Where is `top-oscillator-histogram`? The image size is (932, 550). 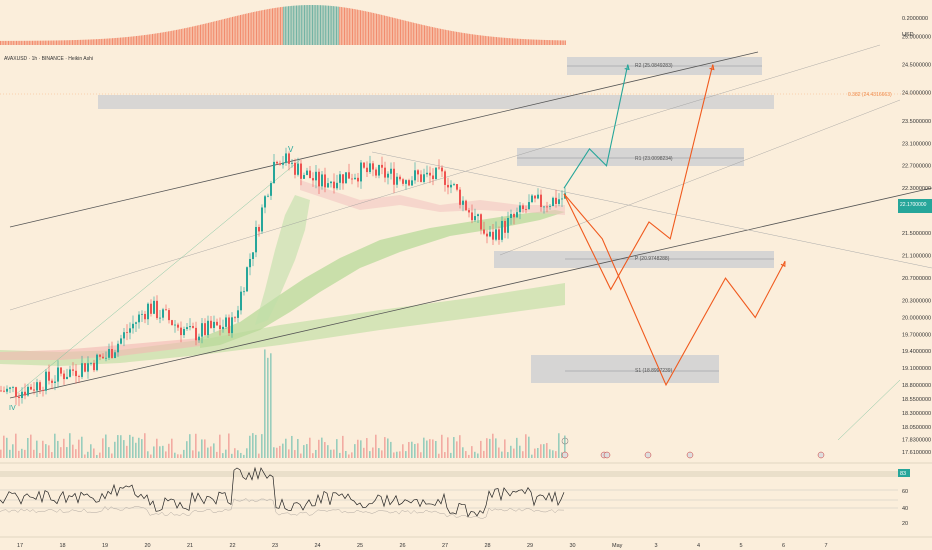
top-oscillator-histogram is located at coordinates (283, 25).